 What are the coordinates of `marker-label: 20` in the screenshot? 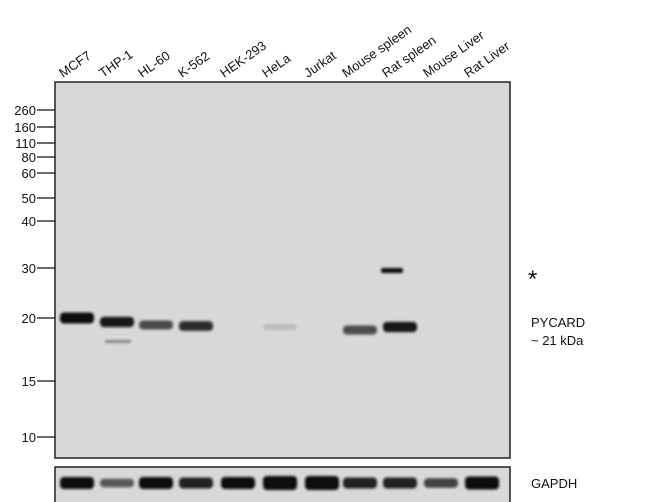 It's located at (29, 318).